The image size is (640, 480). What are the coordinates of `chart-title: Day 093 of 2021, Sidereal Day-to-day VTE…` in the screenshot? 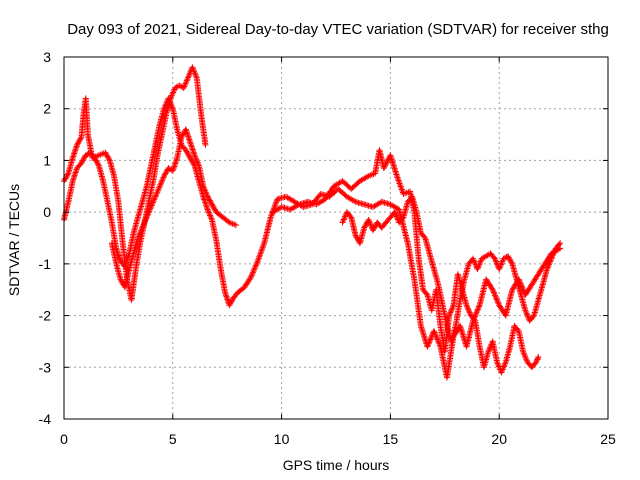 It's located at (338, 29).